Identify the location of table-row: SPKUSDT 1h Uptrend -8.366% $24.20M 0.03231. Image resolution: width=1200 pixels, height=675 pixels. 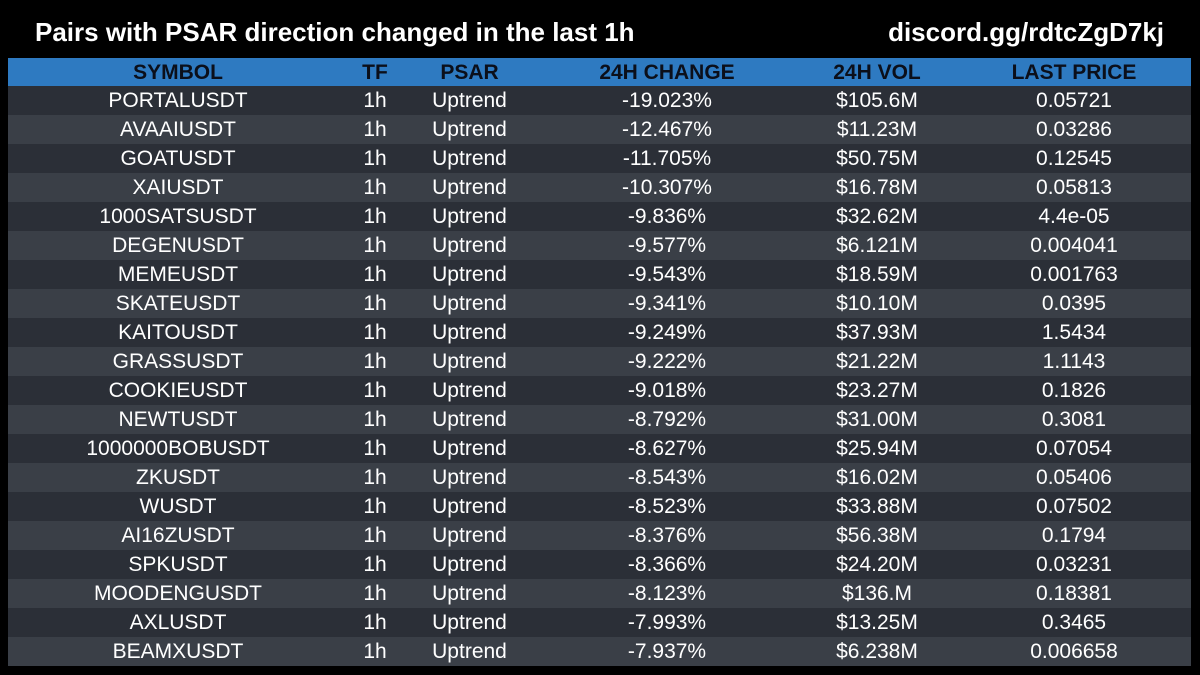
(599, 564).